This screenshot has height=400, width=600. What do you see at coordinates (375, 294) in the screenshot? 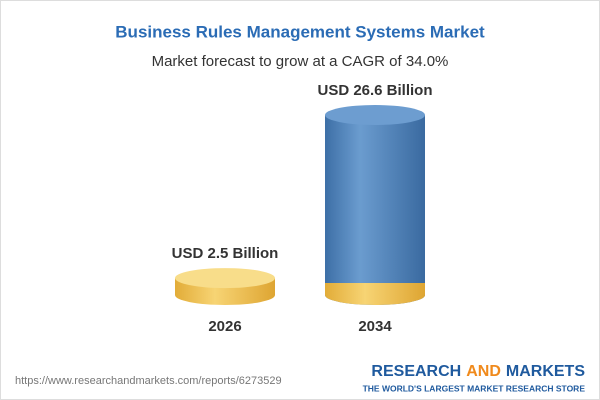
I see `cylinder-base-band` at bounding box center [375, 294].